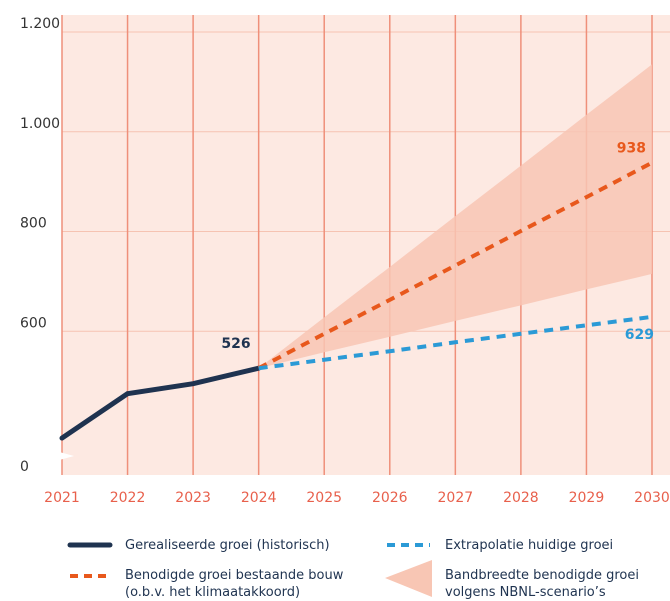 Image resolution: width=670 pixels, height=601 pixels. I want to click on x-tick-label: 2029, so click(587, 498).